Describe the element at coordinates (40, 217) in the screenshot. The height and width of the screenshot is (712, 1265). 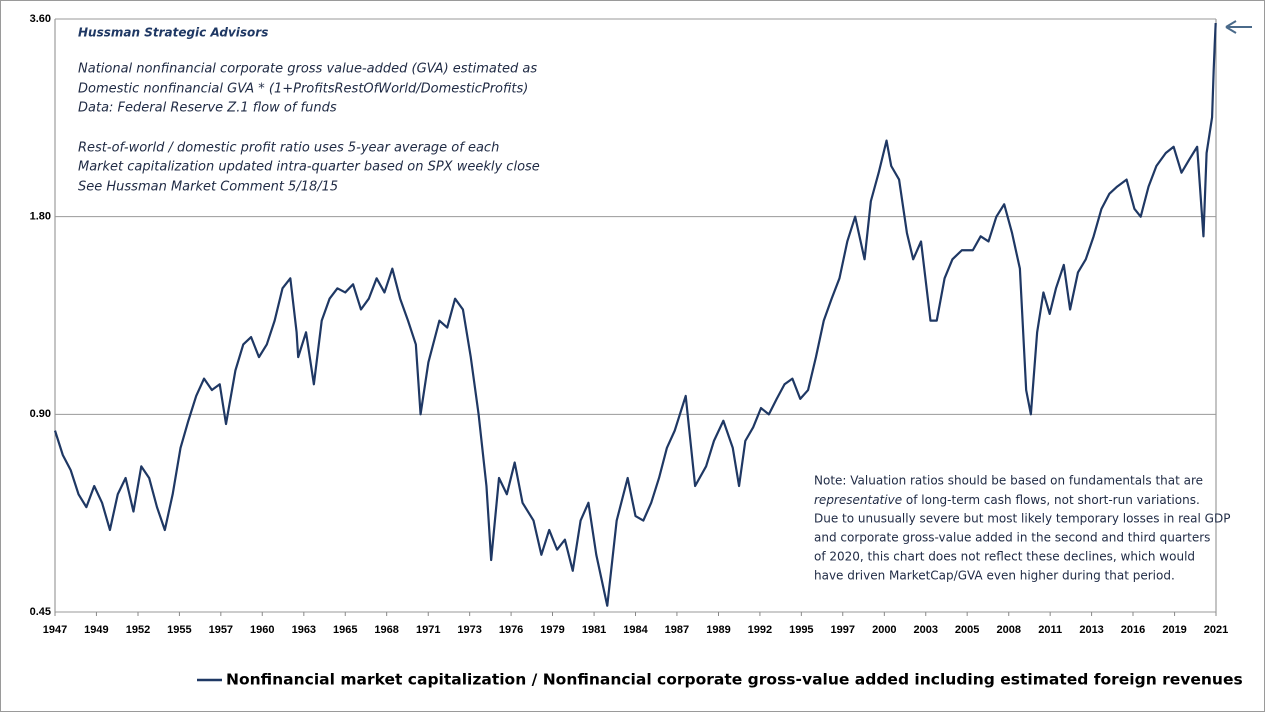
I see `y-tick-label: 1.80` at that location.